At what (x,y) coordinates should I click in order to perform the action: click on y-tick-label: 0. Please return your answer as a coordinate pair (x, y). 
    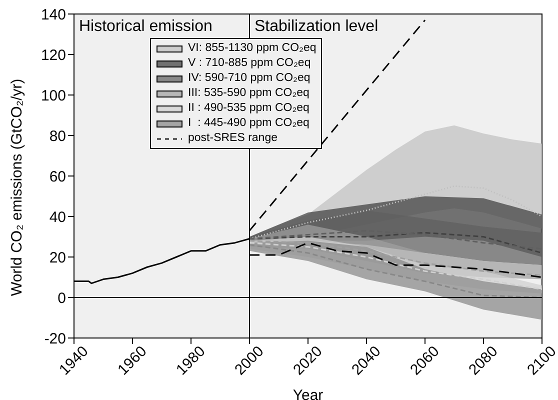
    Looking at the image, I should click on (62, 298).